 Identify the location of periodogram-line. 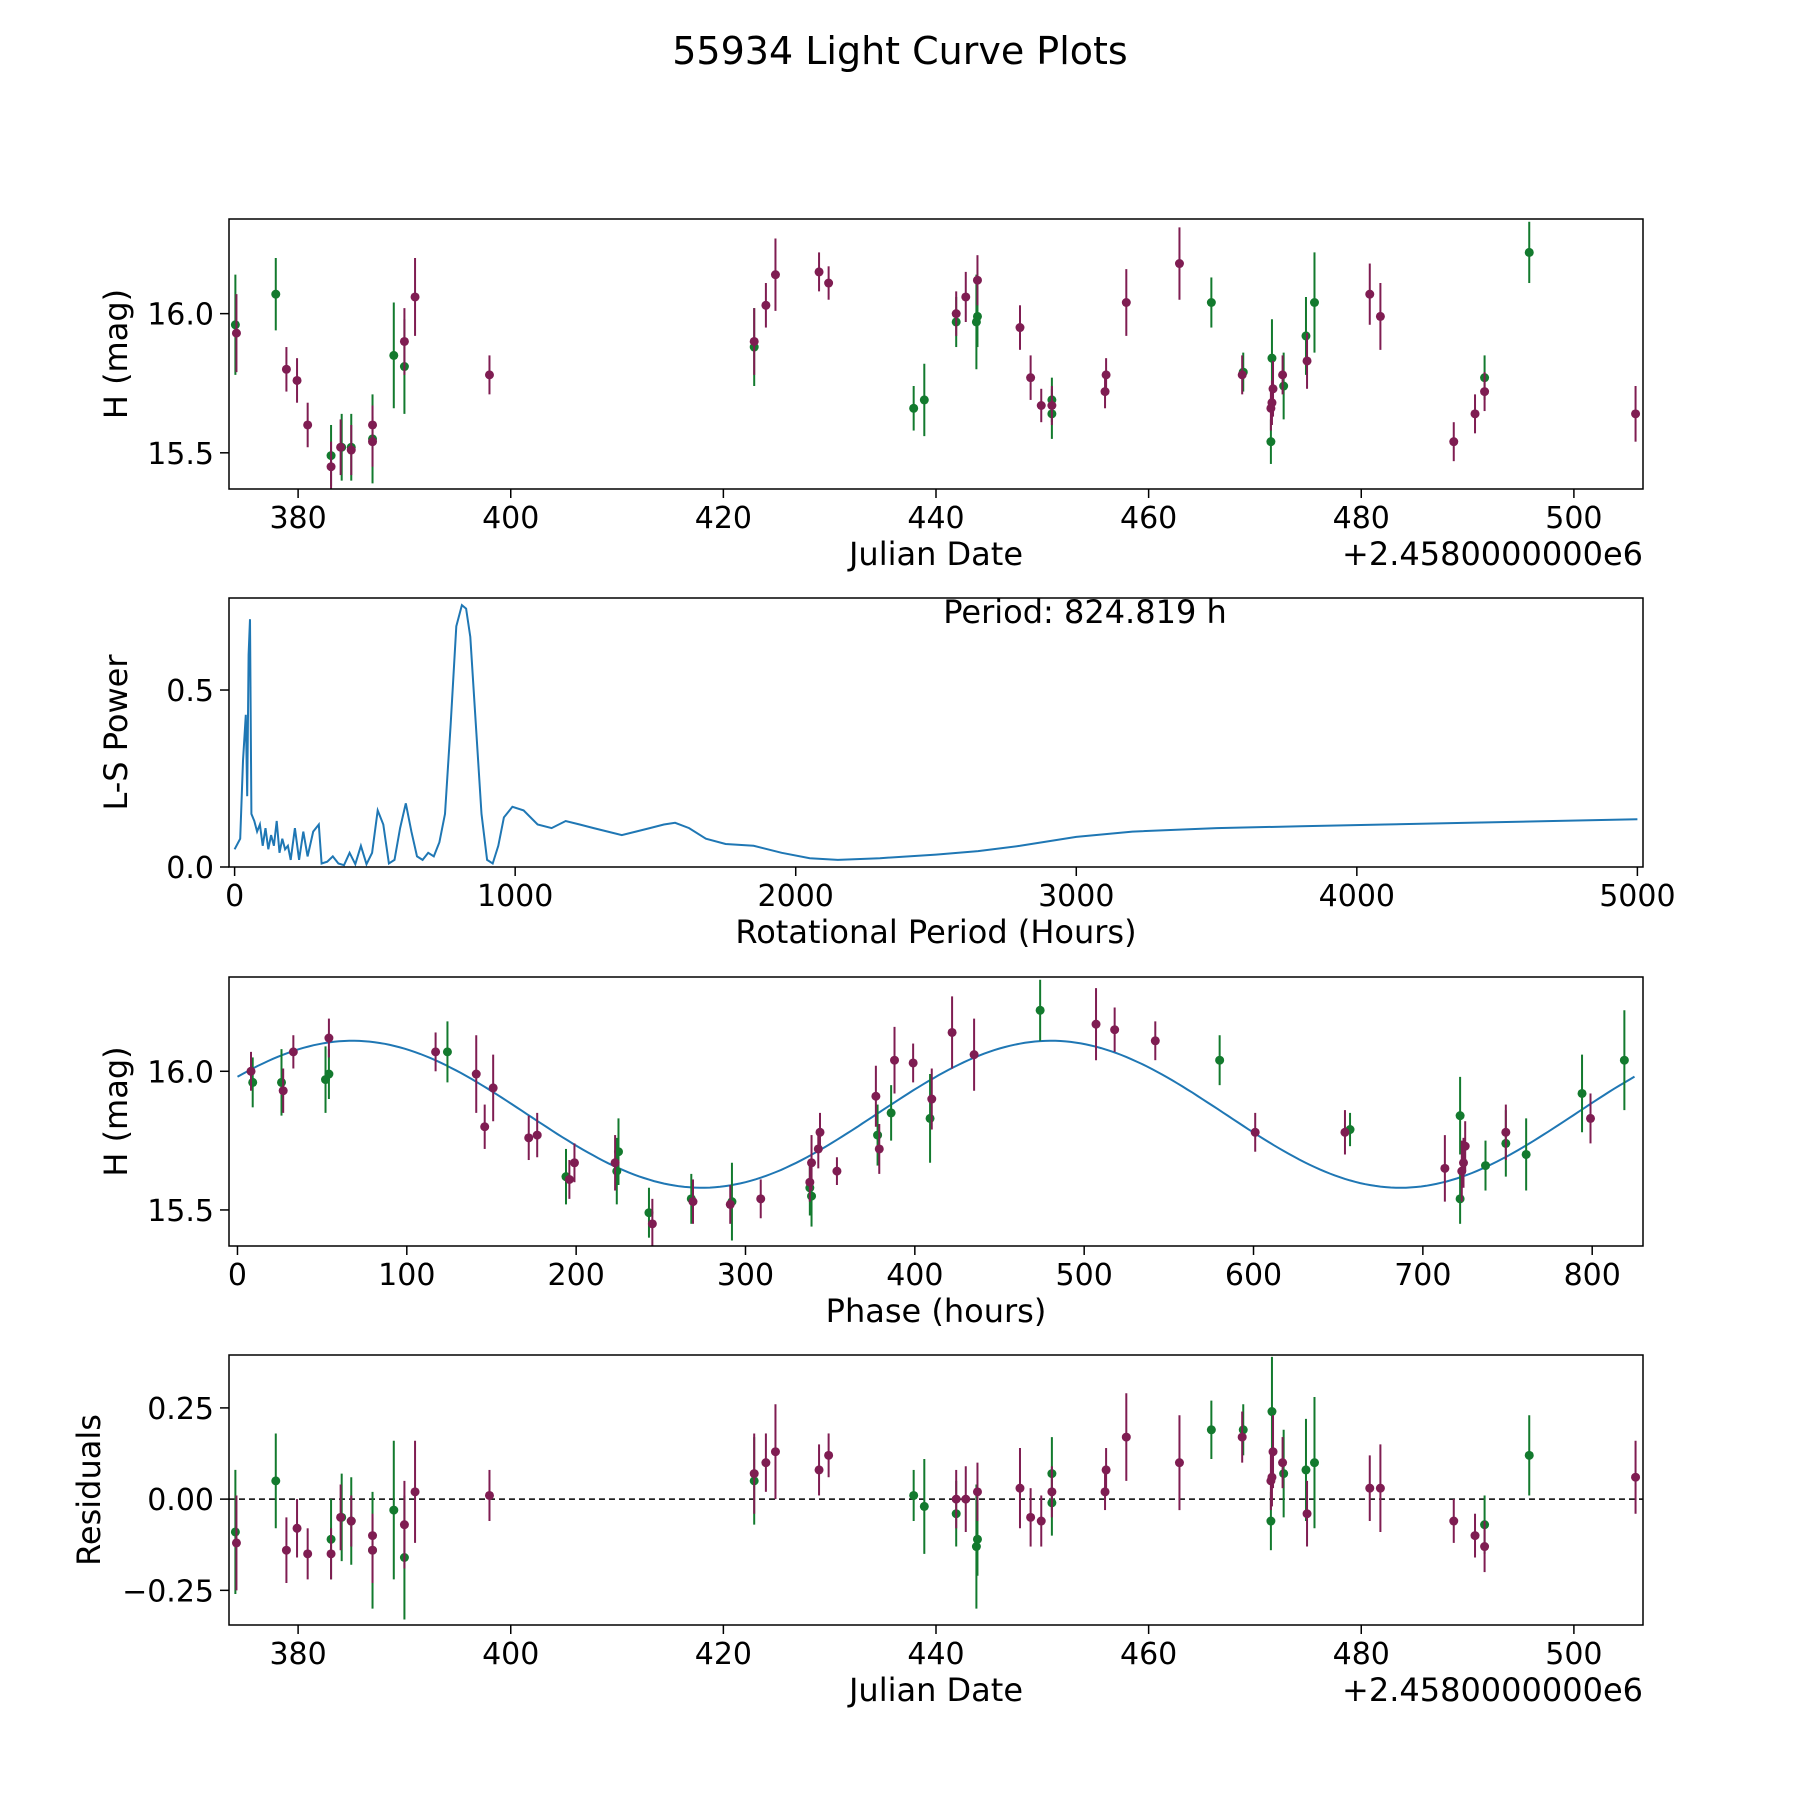
(935, 735).